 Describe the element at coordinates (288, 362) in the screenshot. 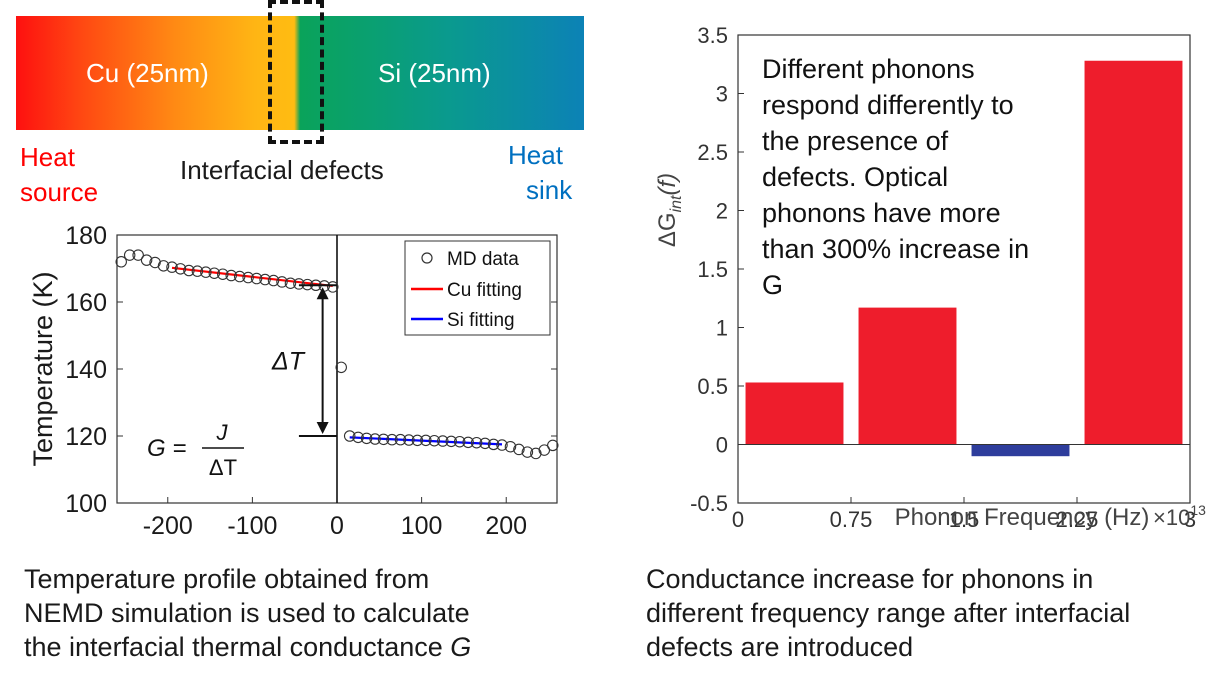

I see `delta-t-label: ΔT` at that location.